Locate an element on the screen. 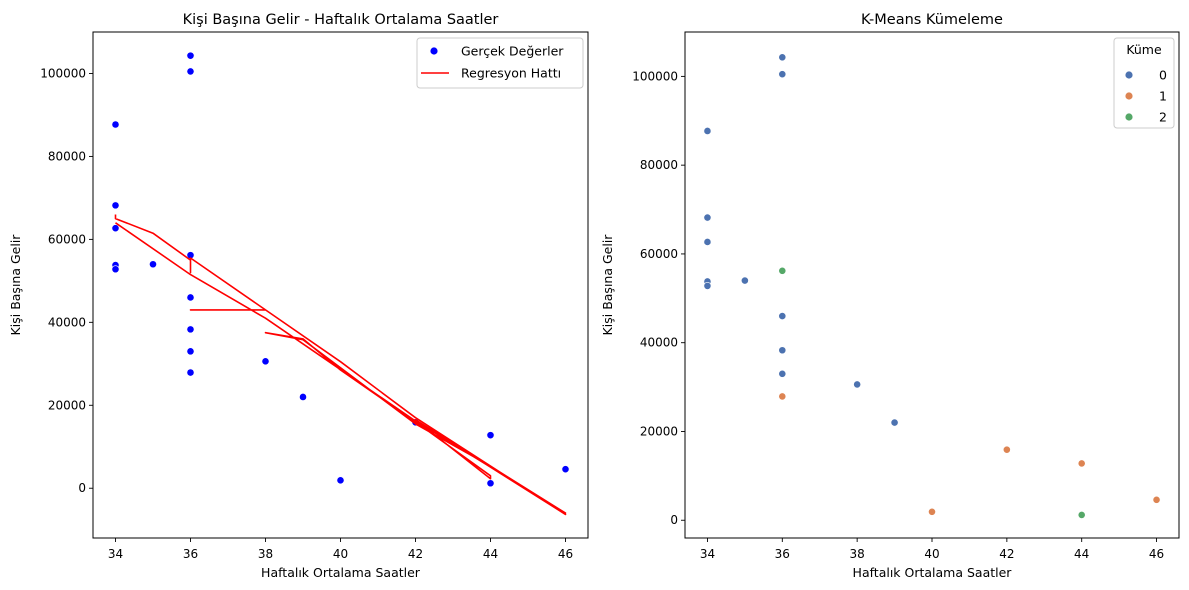 The height and width of the screenshot is (590, 1189). legend: Küme 0 1 2 is located at coordinates (1144, 83).